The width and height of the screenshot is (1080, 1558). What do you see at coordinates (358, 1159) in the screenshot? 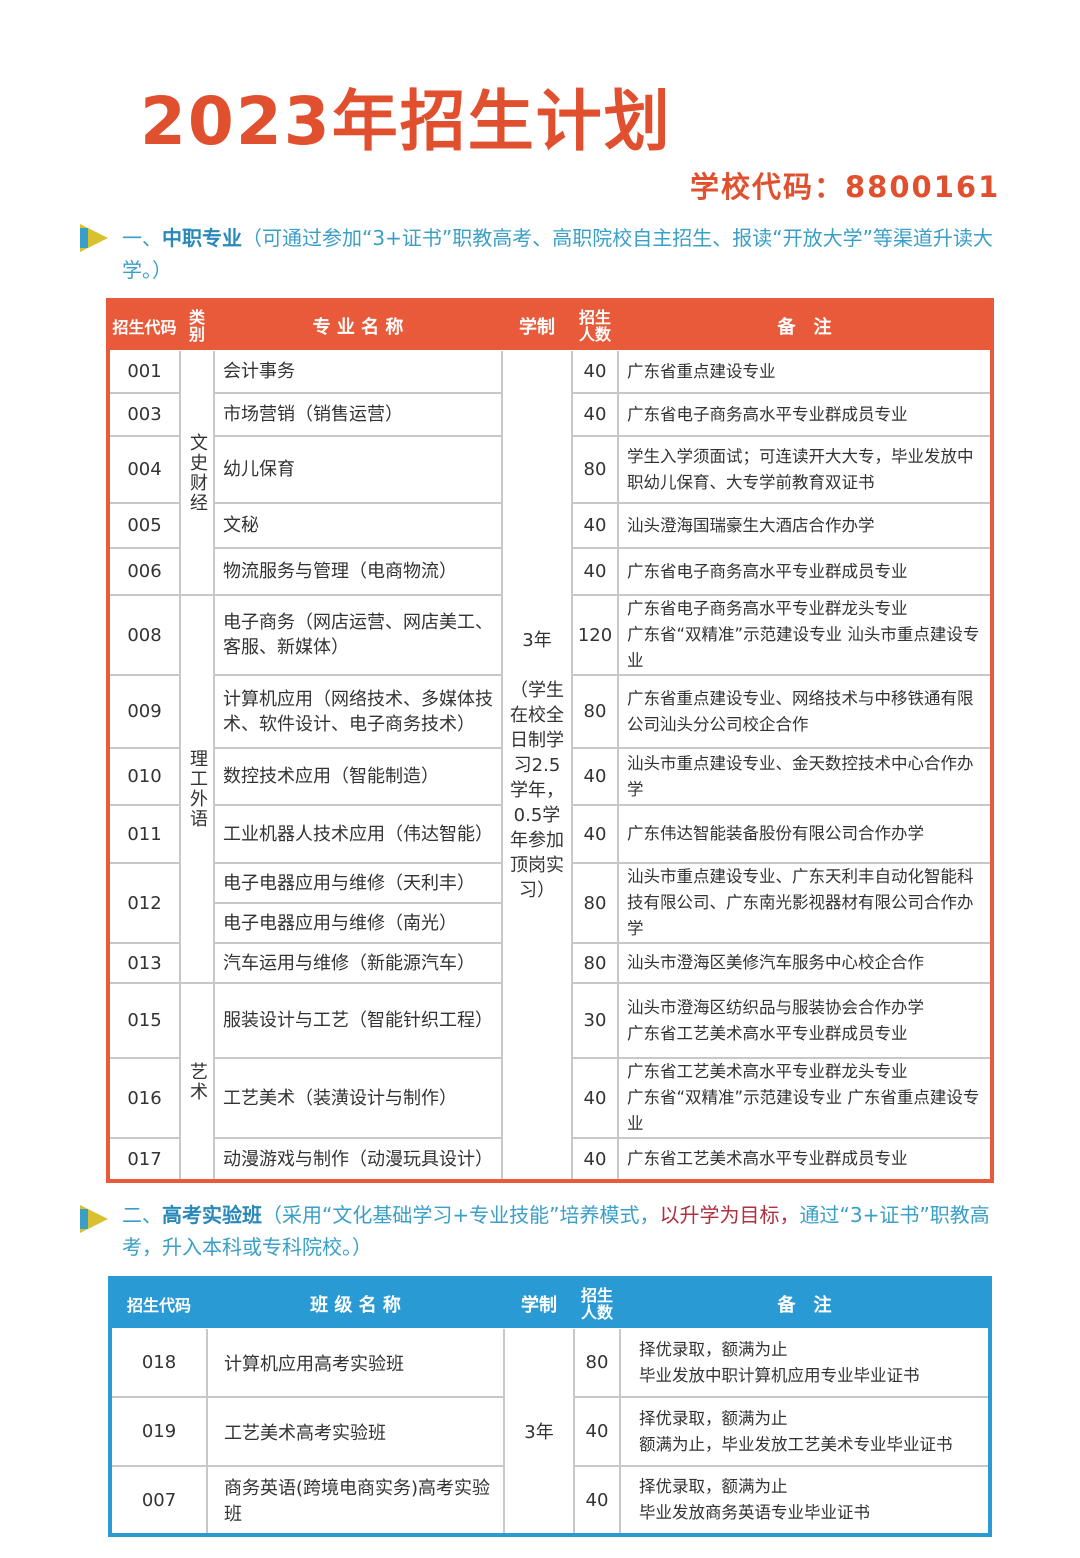
I see `cell-name: 动漫游戏与制作（动漫玩具设计）` at bounding box center [358, 1159].